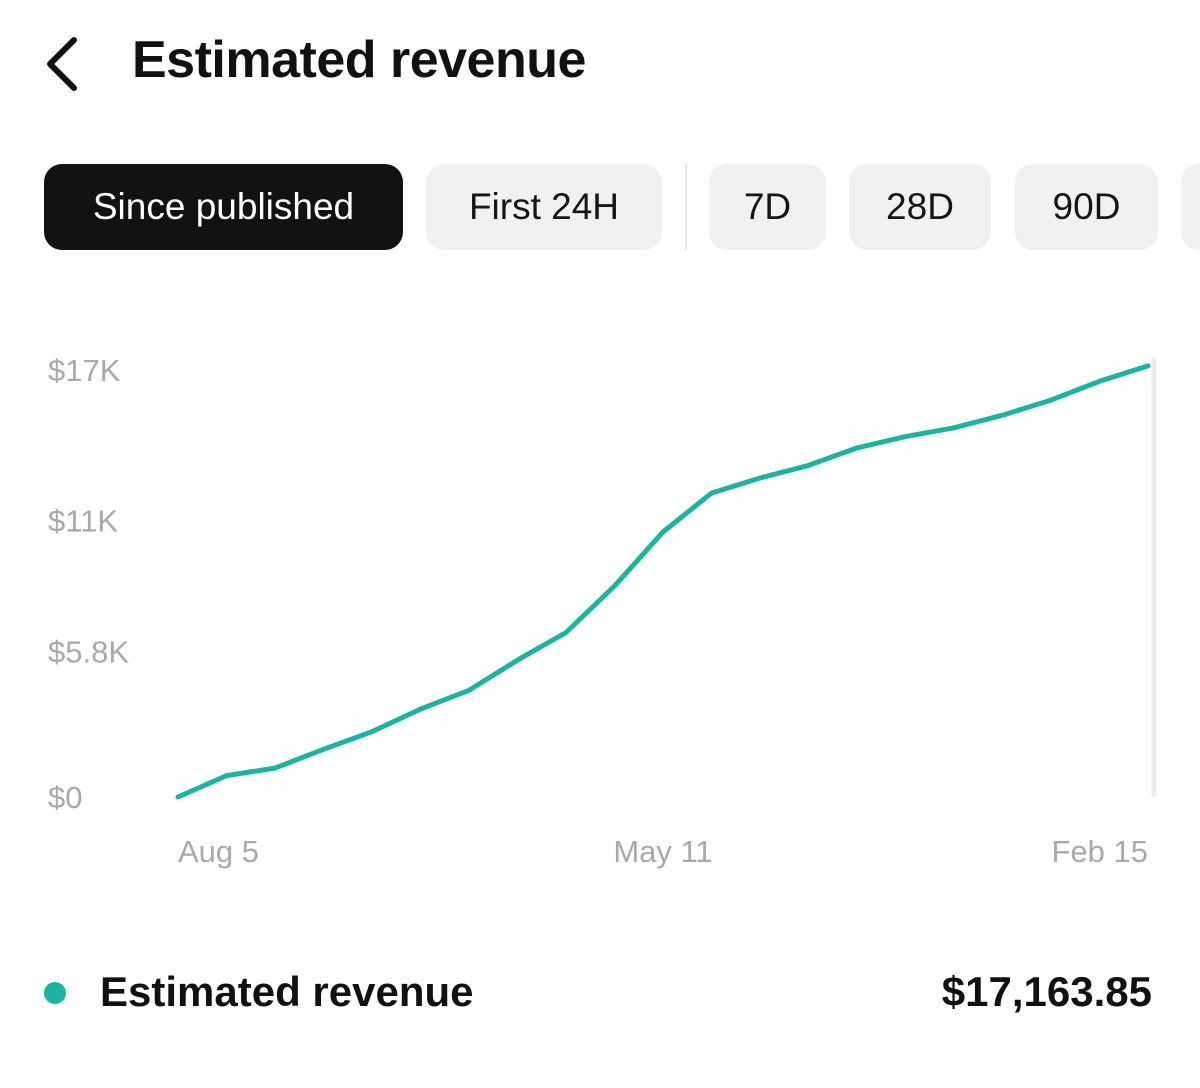  What do you see at coordinates (1086, 207) in the screenshot?
I see `chip-90d: 90D` at bounding box center [1086, 207].